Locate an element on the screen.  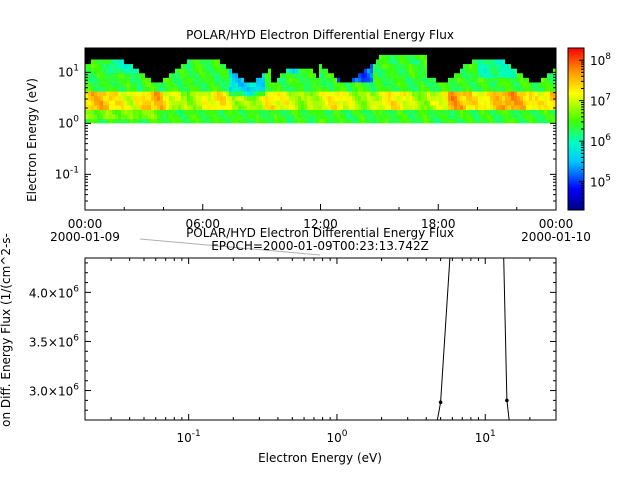
colorbar-tick-label: 10⁵ is located at coordinates (600, 182).